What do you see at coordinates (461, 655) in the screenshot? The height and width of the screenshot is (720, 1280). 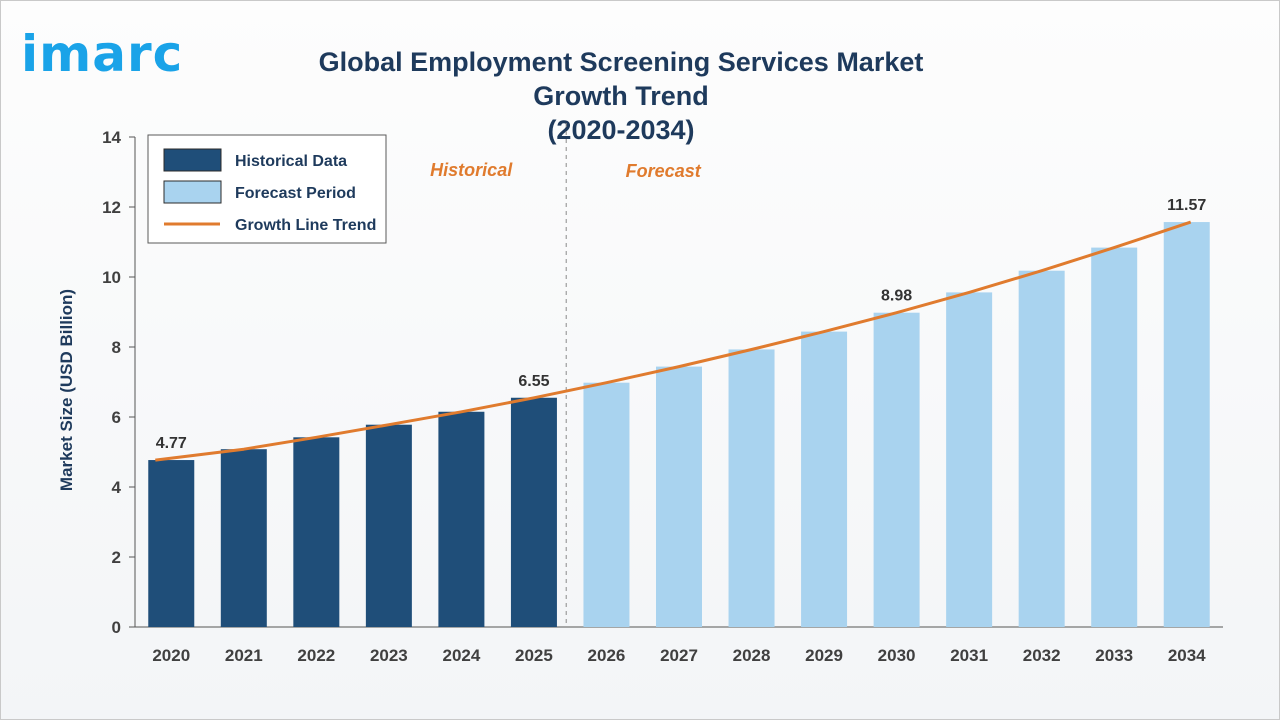 I see `x-tick-label: 2024` at bounding box center [461, 655].